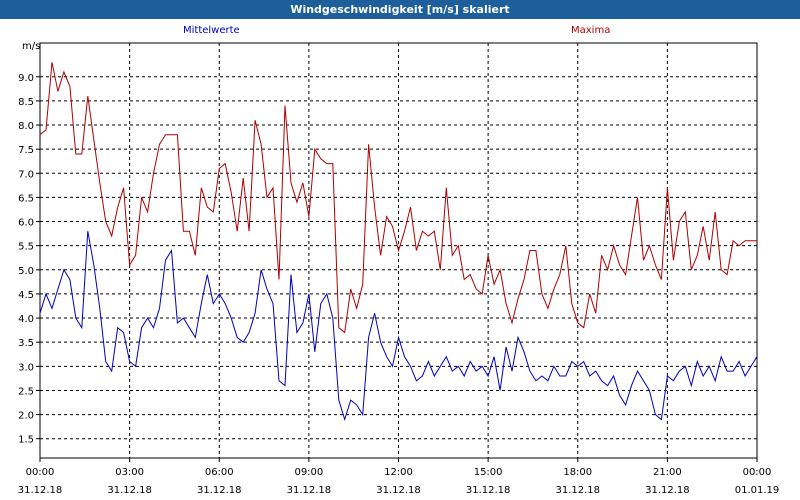  What do you see at coordinates (26, 102) in the screenshot?
I see `y-tick-label: 8.5` at bounding box center [26, 102].